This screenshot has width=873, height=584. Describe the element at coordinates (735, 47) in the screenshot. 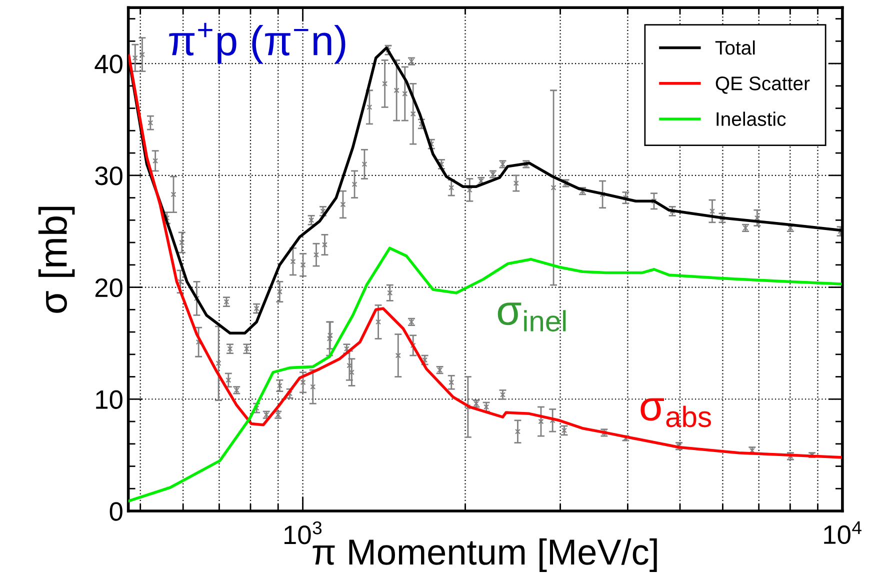

I see `legend-label: Total` at that location.